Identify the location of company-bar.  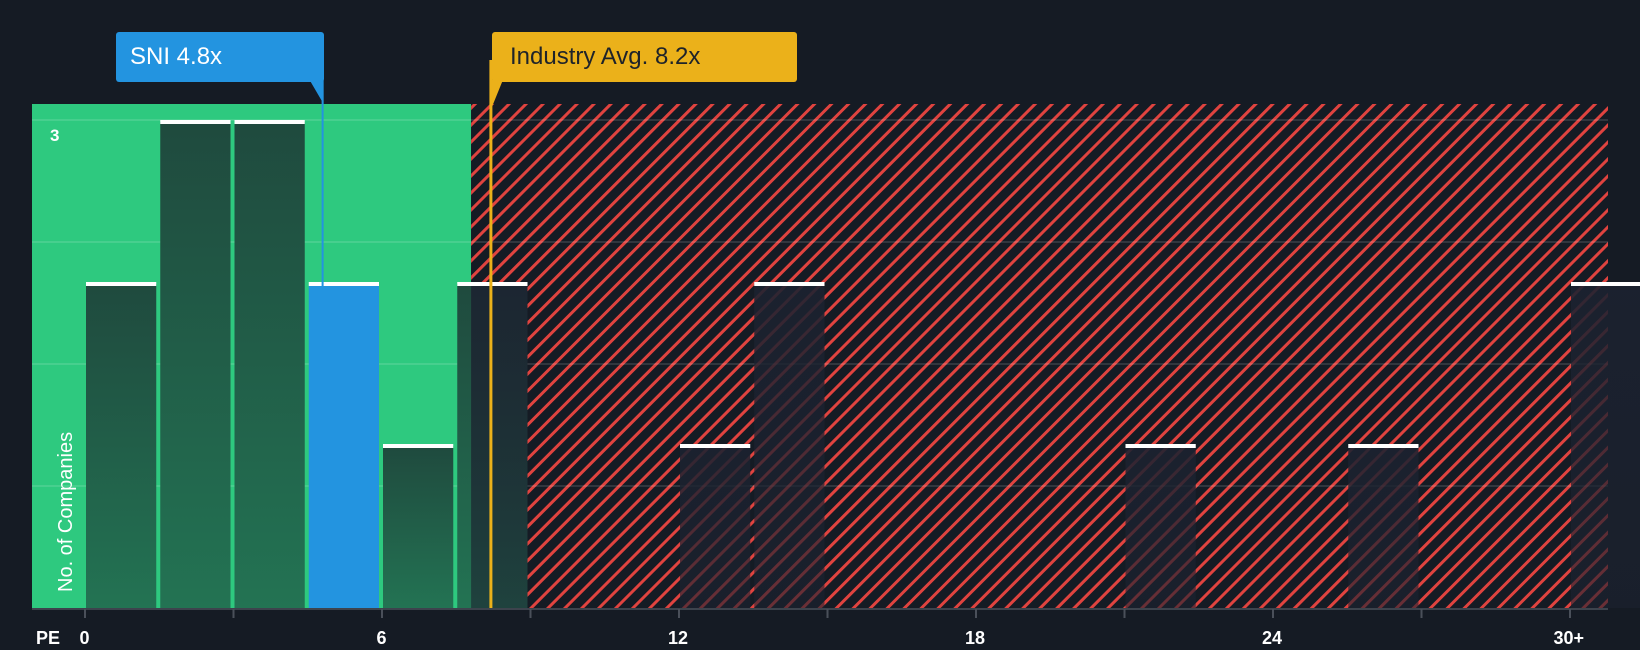
(343, 446).